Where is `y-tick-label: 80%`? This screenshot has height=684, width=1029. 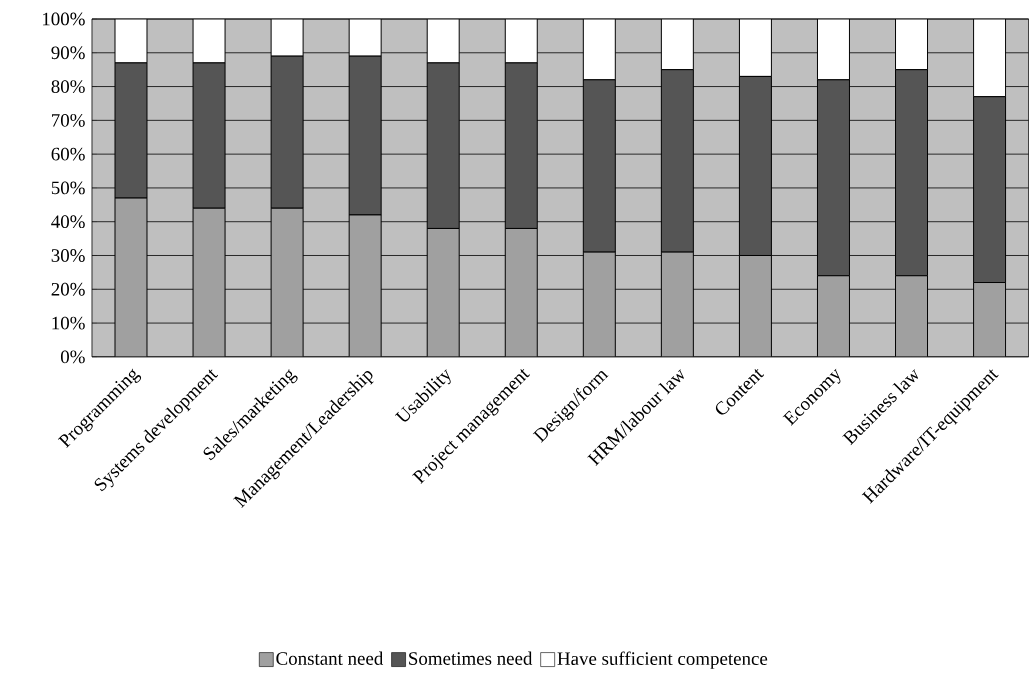 y-tick-label: 80% is located at coordinates (68, 87).